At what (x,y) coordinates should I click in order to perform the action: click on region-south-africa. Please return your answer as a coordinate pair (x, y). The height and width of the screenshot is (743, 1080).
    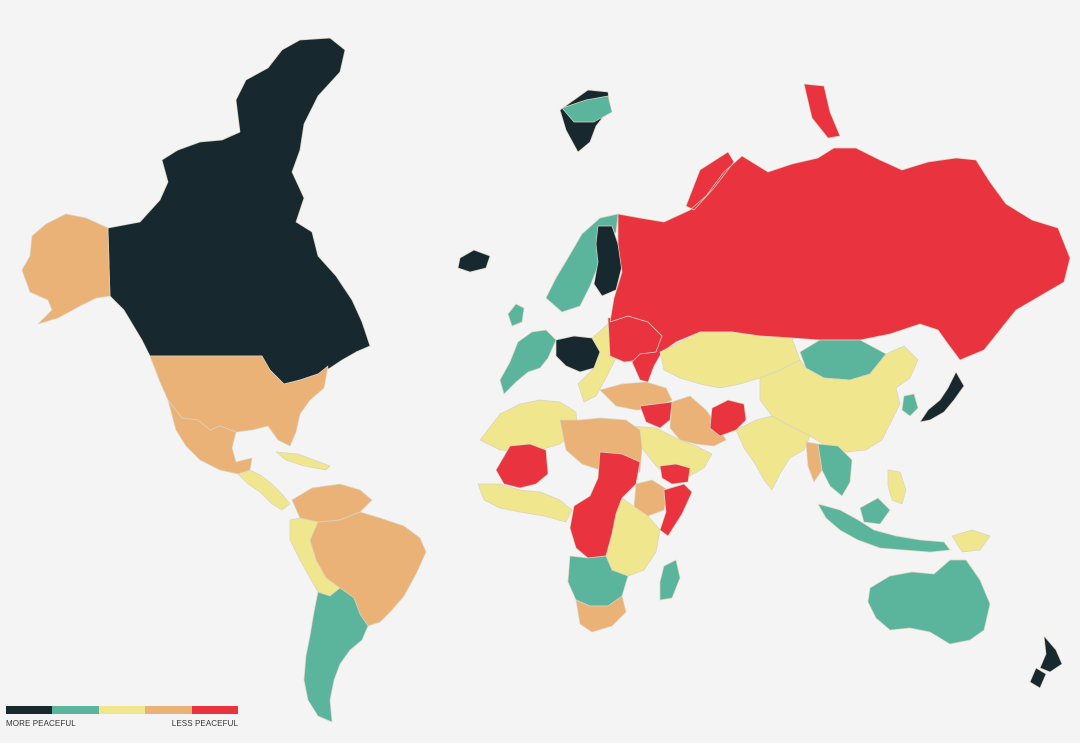
    Looking at the image, I should click on (601, 614).